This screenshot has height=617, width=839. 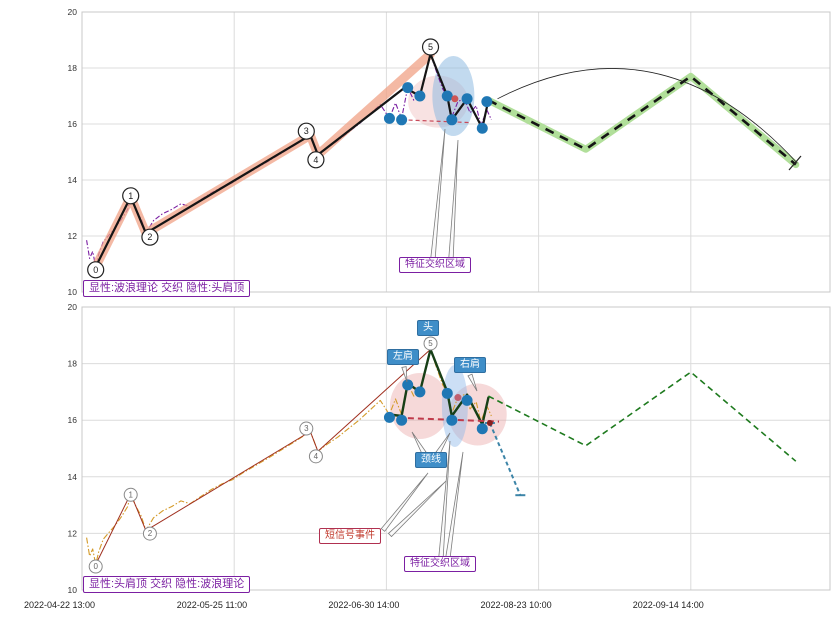 I want to click on x-tick-label: 2022-09-14 14:00, so click(x=668, y=605).